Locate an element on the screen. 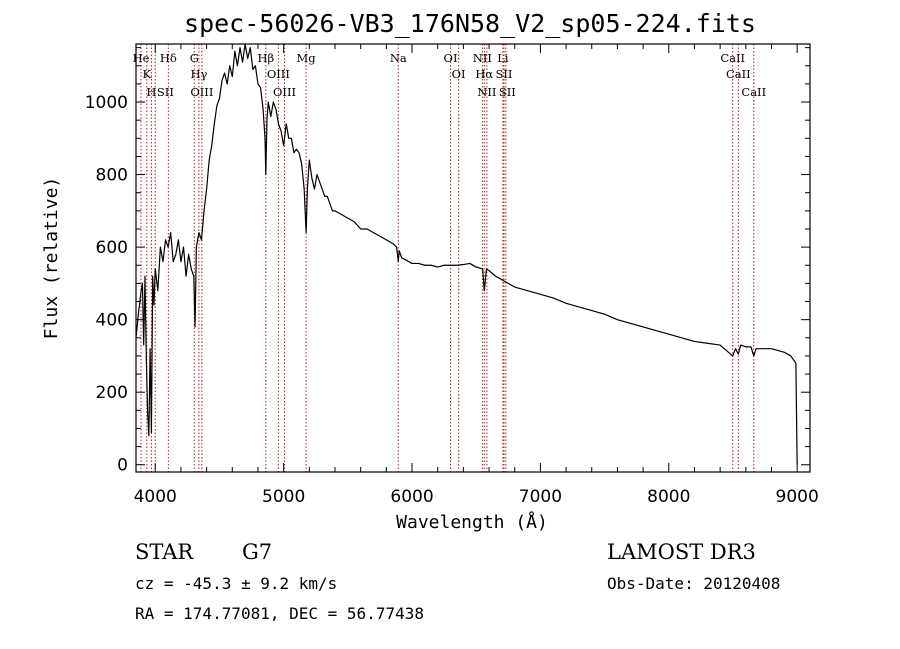 The width and height of the screenshot is (900, 649). x-tick-label-4000: 4000 is located at coordinates (155, 497).